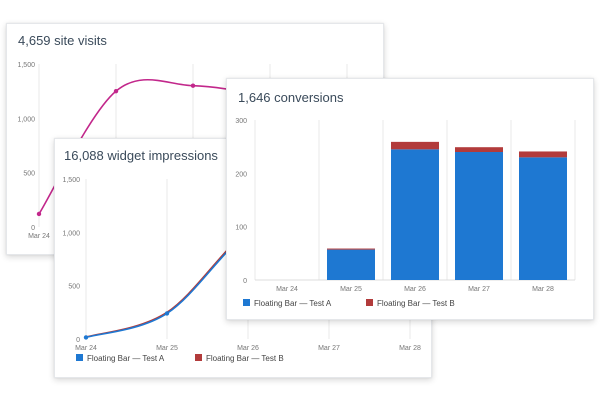 The height and width of the screenshot is (400, 600). What do you see at coordinates (291, 97) in the screenshot?
I see `conversions-title: 1,646 conversions` at bounding box center [291, 97].